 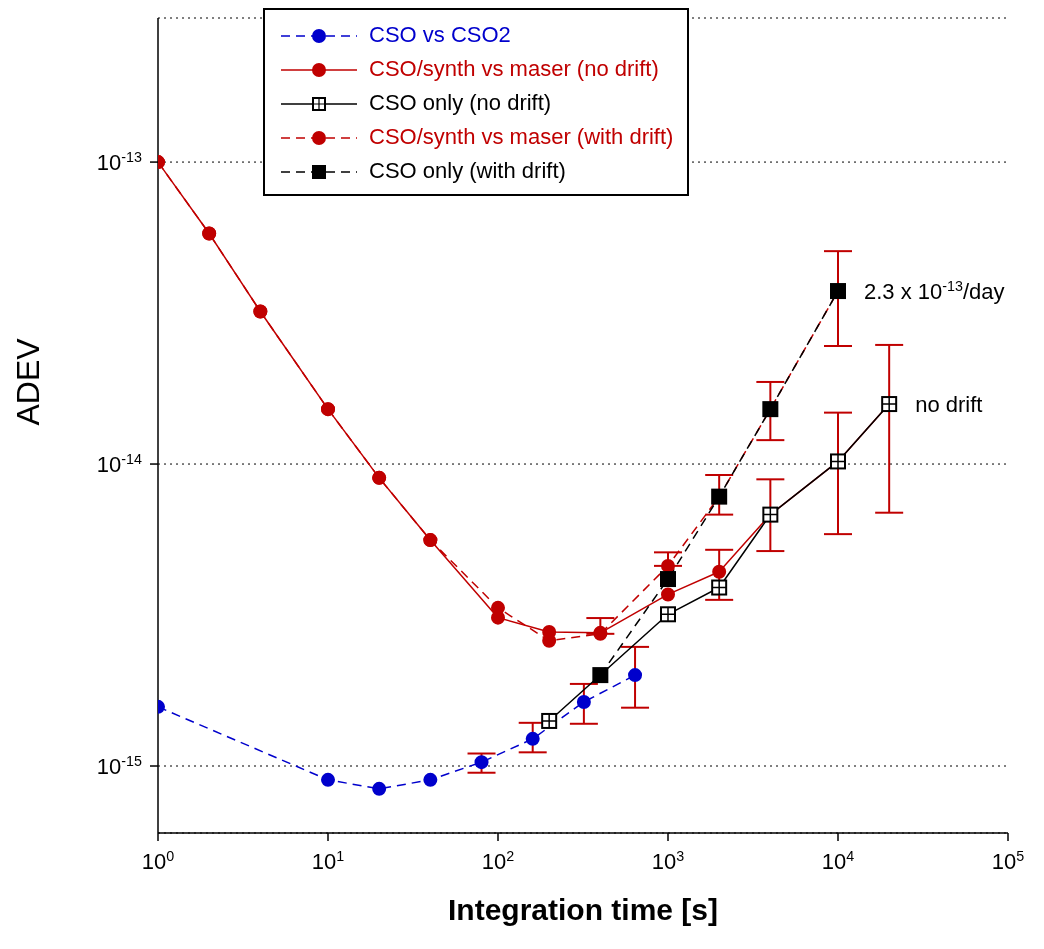 I want to click on legend-label: CSO/synth vs maser (no drift), so click(x=514, y=68).